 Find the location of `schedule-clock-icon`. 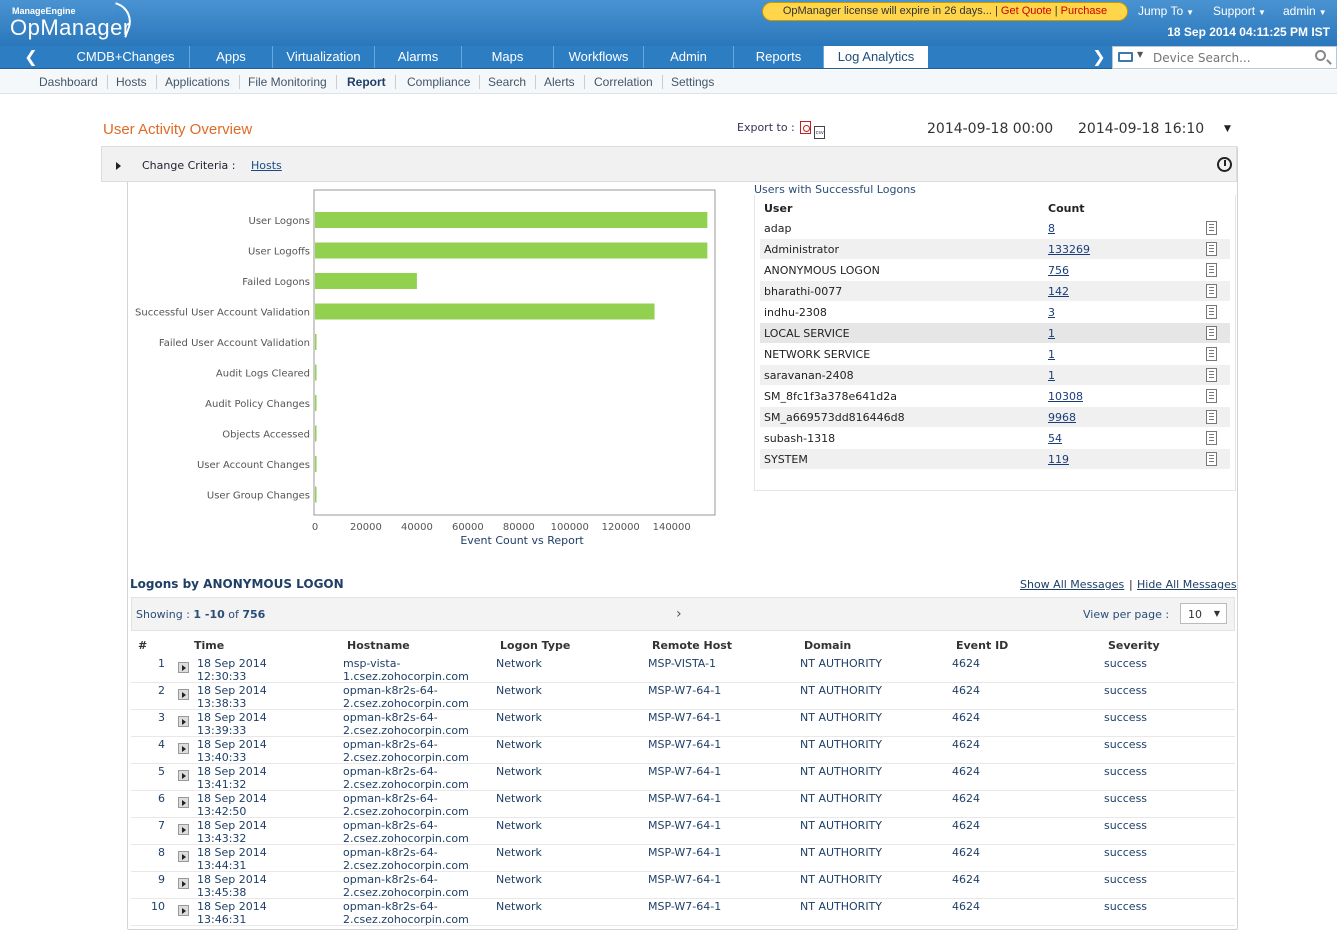

schedule-clock-icon is located at coordinates (1224, 164).